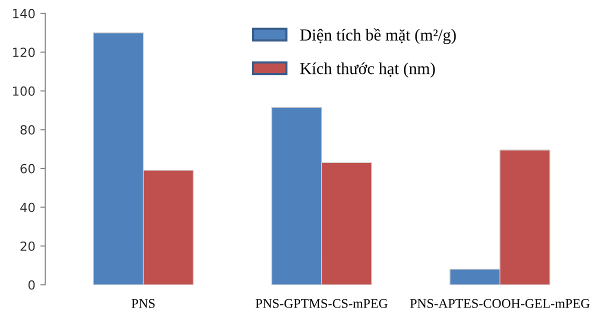 This screenshot has width=604, height=335. Describe the element at coordinates (24, 13) in the screenshot. I see `y-tick-label: 140` at that location.